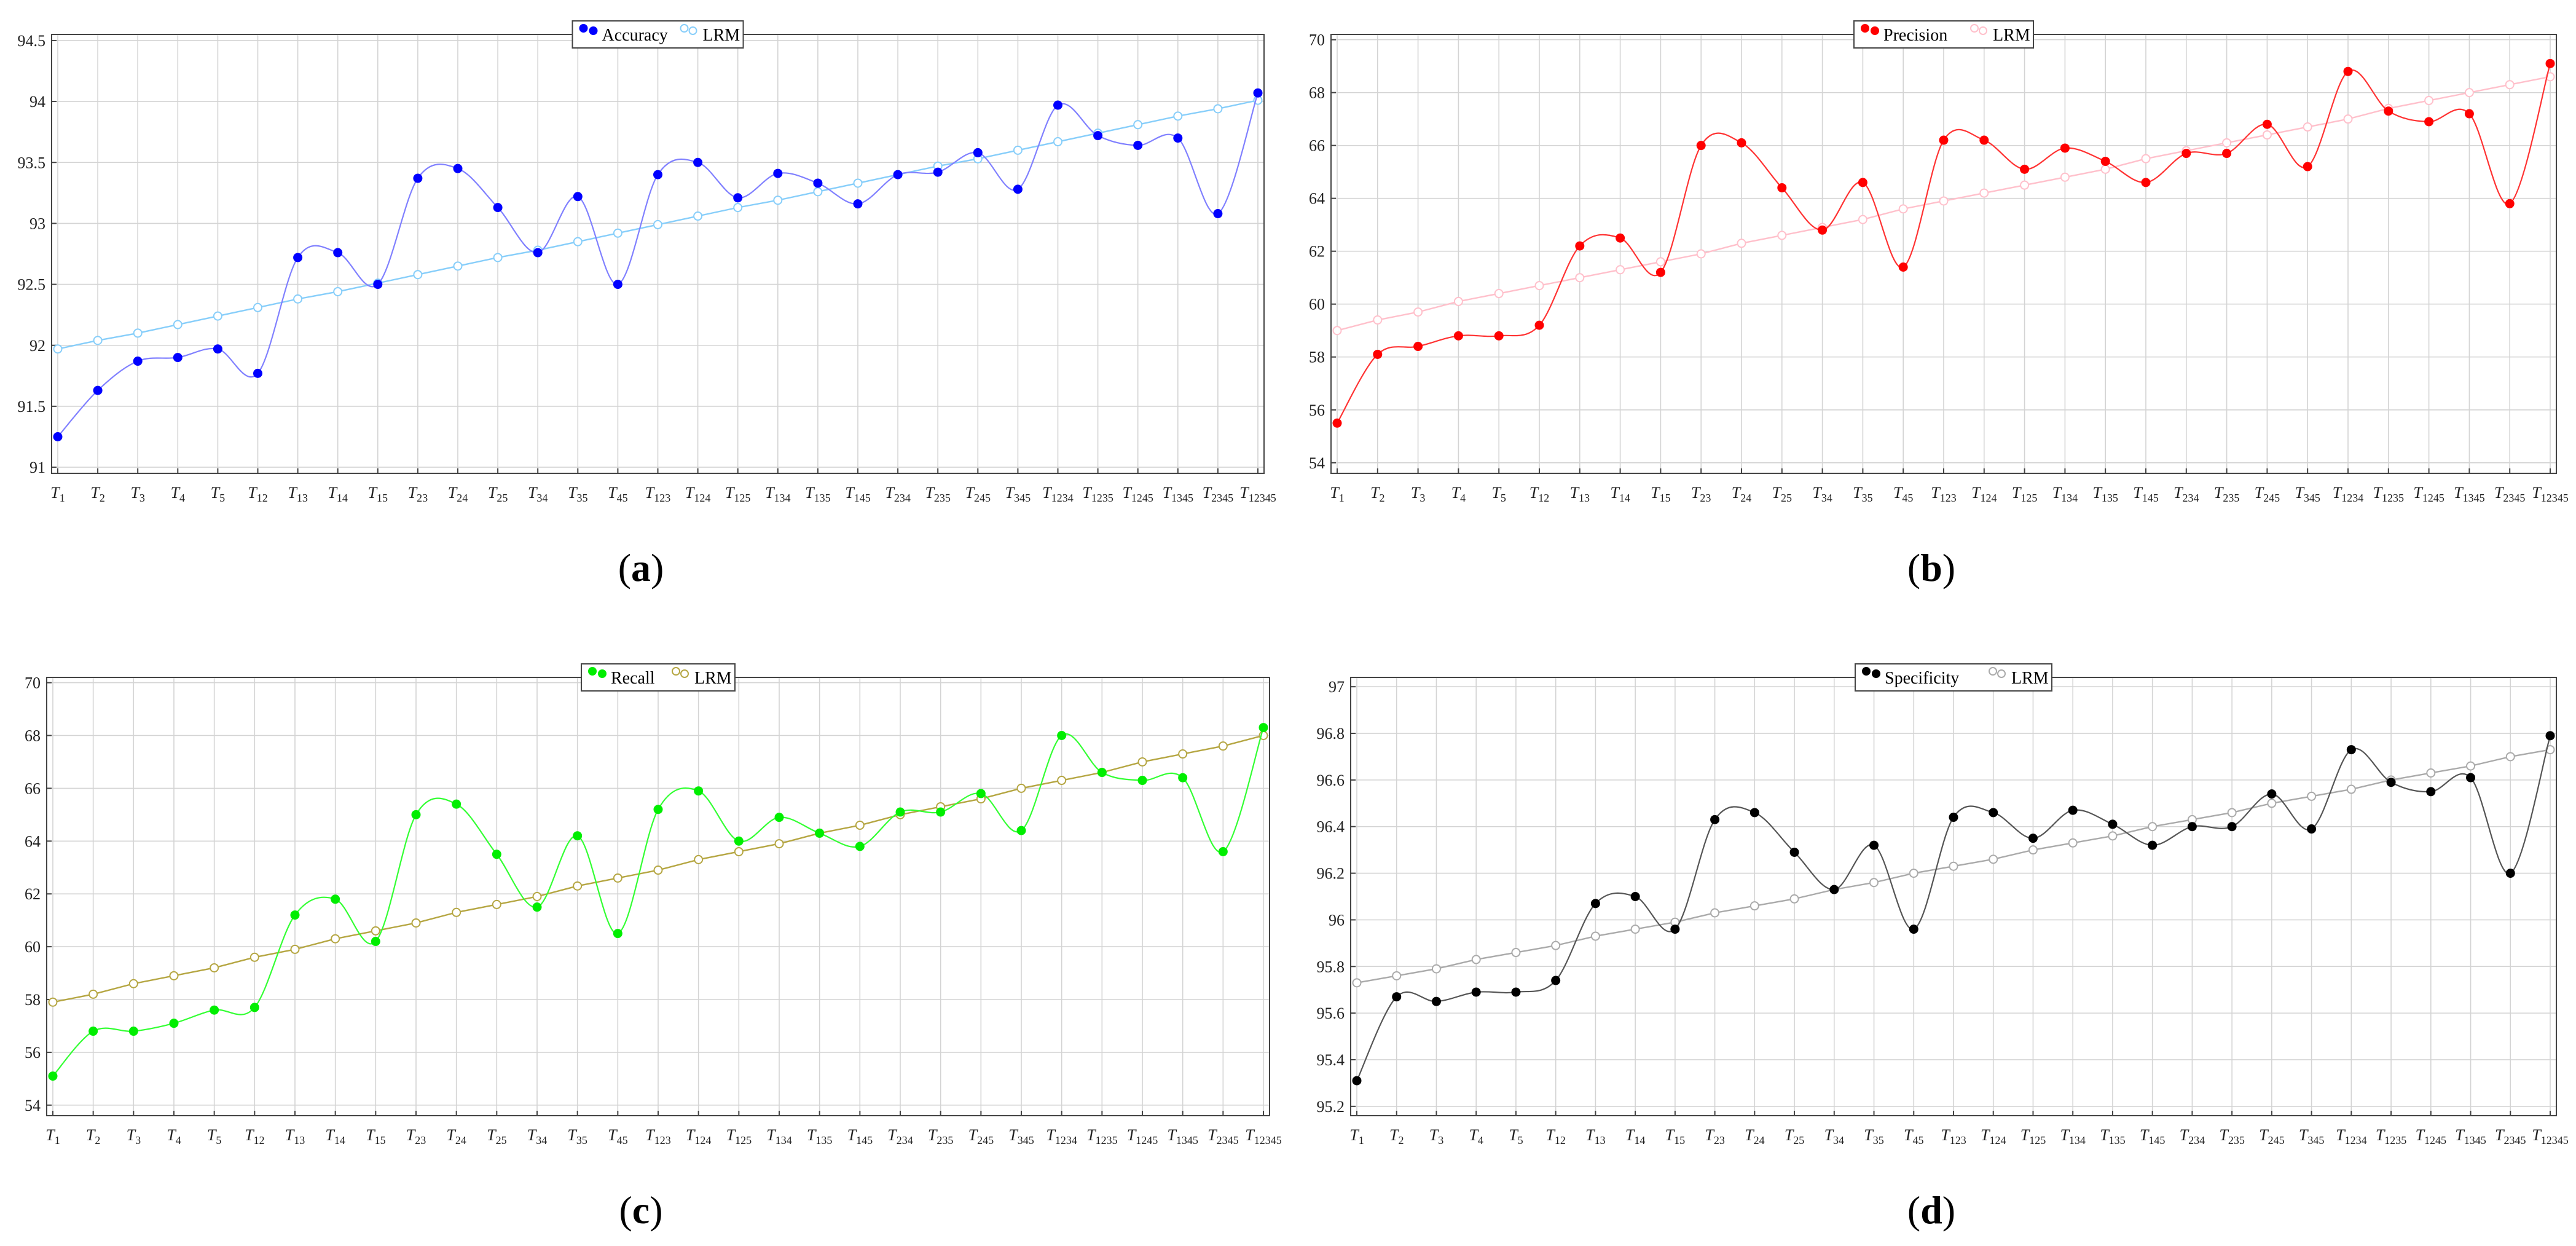 The image size is (2576, 1246). What do you see at coordinates (37, 223) in the screenshot?
I see `y-tick-label: 93` at bounding box center [37, 223].